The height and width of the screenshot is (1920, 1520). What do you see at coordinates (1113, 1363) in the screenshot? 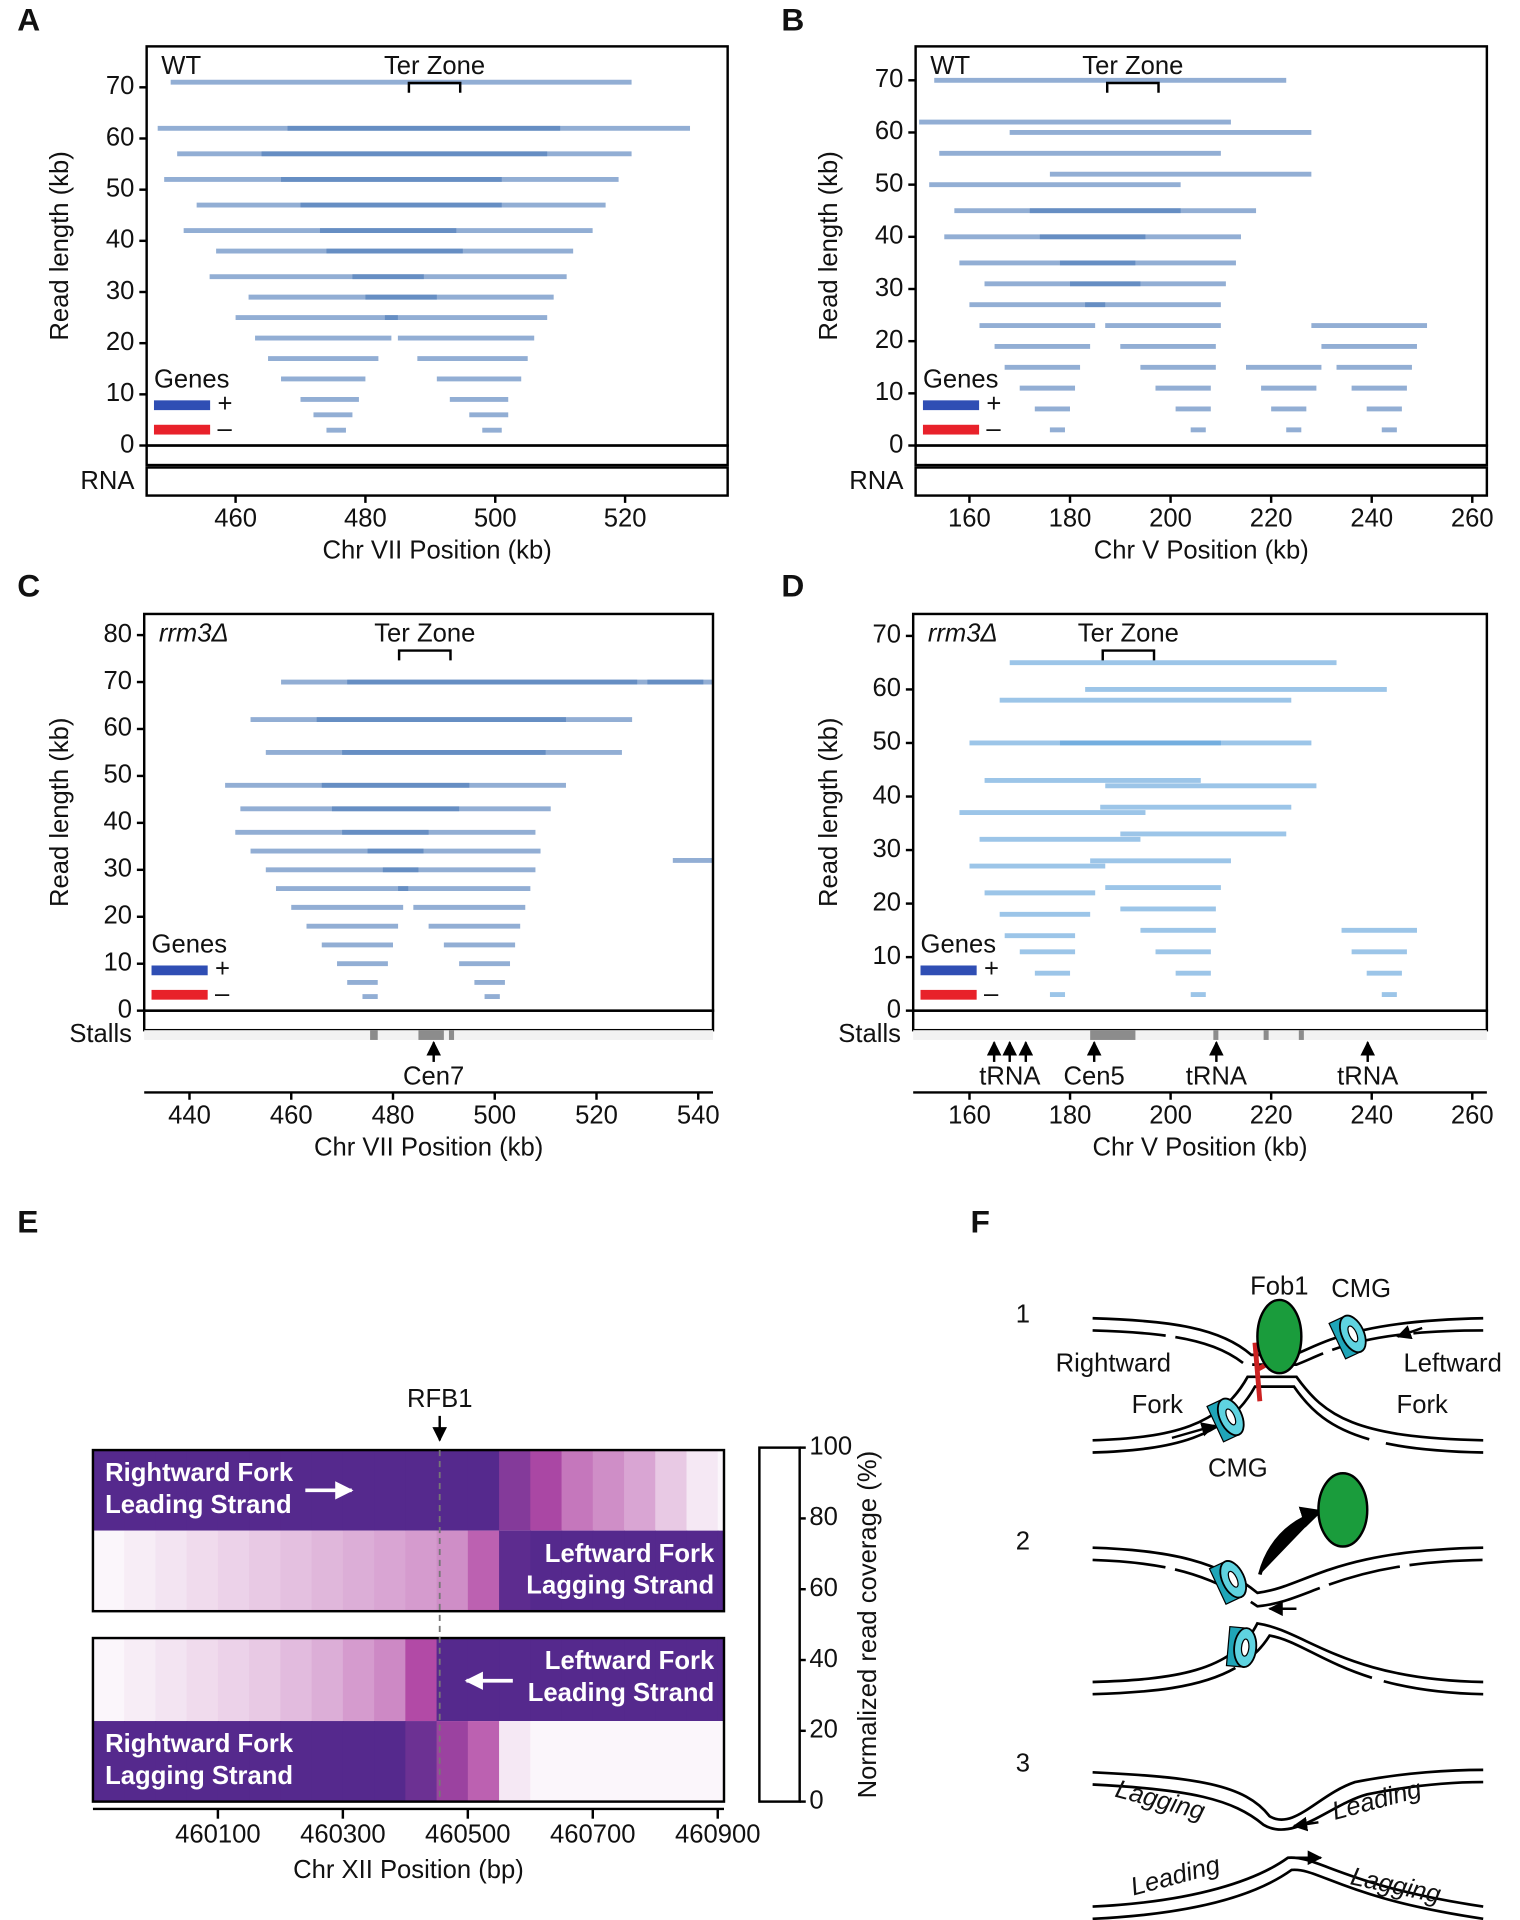
I see `diagram-label: Rightward` at bounding box center [1113, 1363].